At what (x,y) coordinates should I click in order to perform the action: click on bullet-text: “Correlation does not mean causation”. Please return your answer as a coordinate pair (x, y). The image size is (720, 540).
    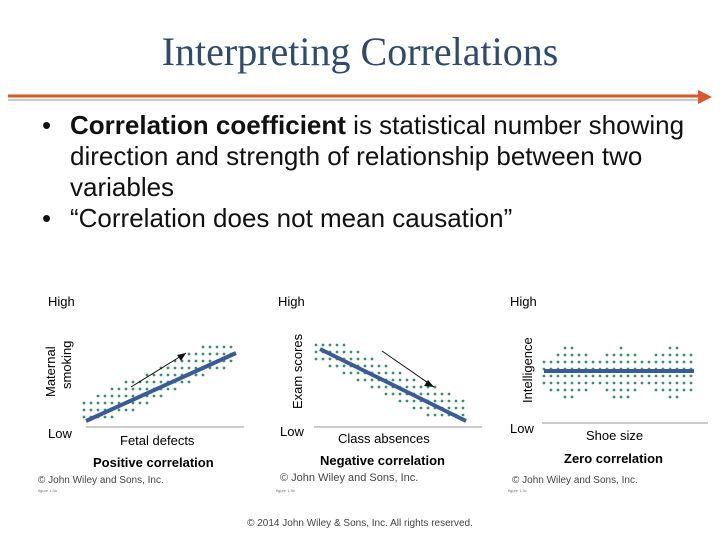
    Looking at the image, I should click on (291, 218).